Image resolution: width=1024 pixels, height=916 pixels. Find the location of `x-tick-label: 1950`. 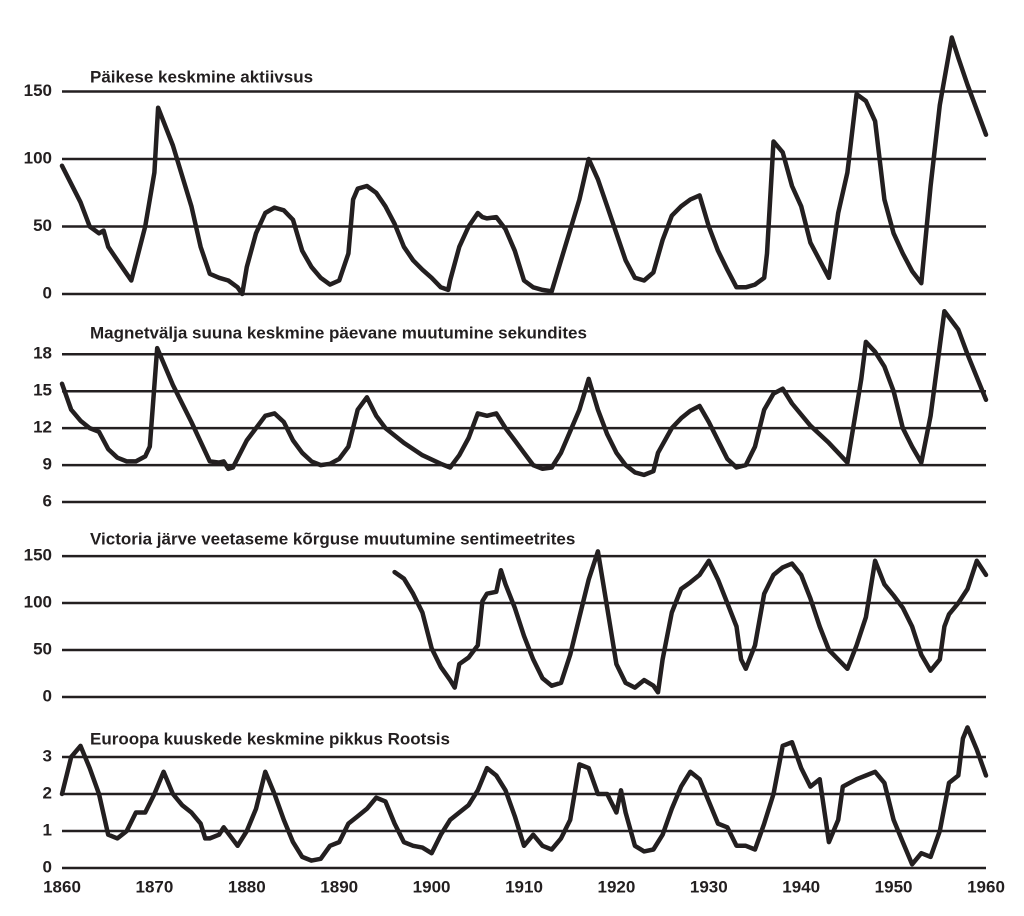

x-tick-label: 1950 is located at coordinates (894, 886).